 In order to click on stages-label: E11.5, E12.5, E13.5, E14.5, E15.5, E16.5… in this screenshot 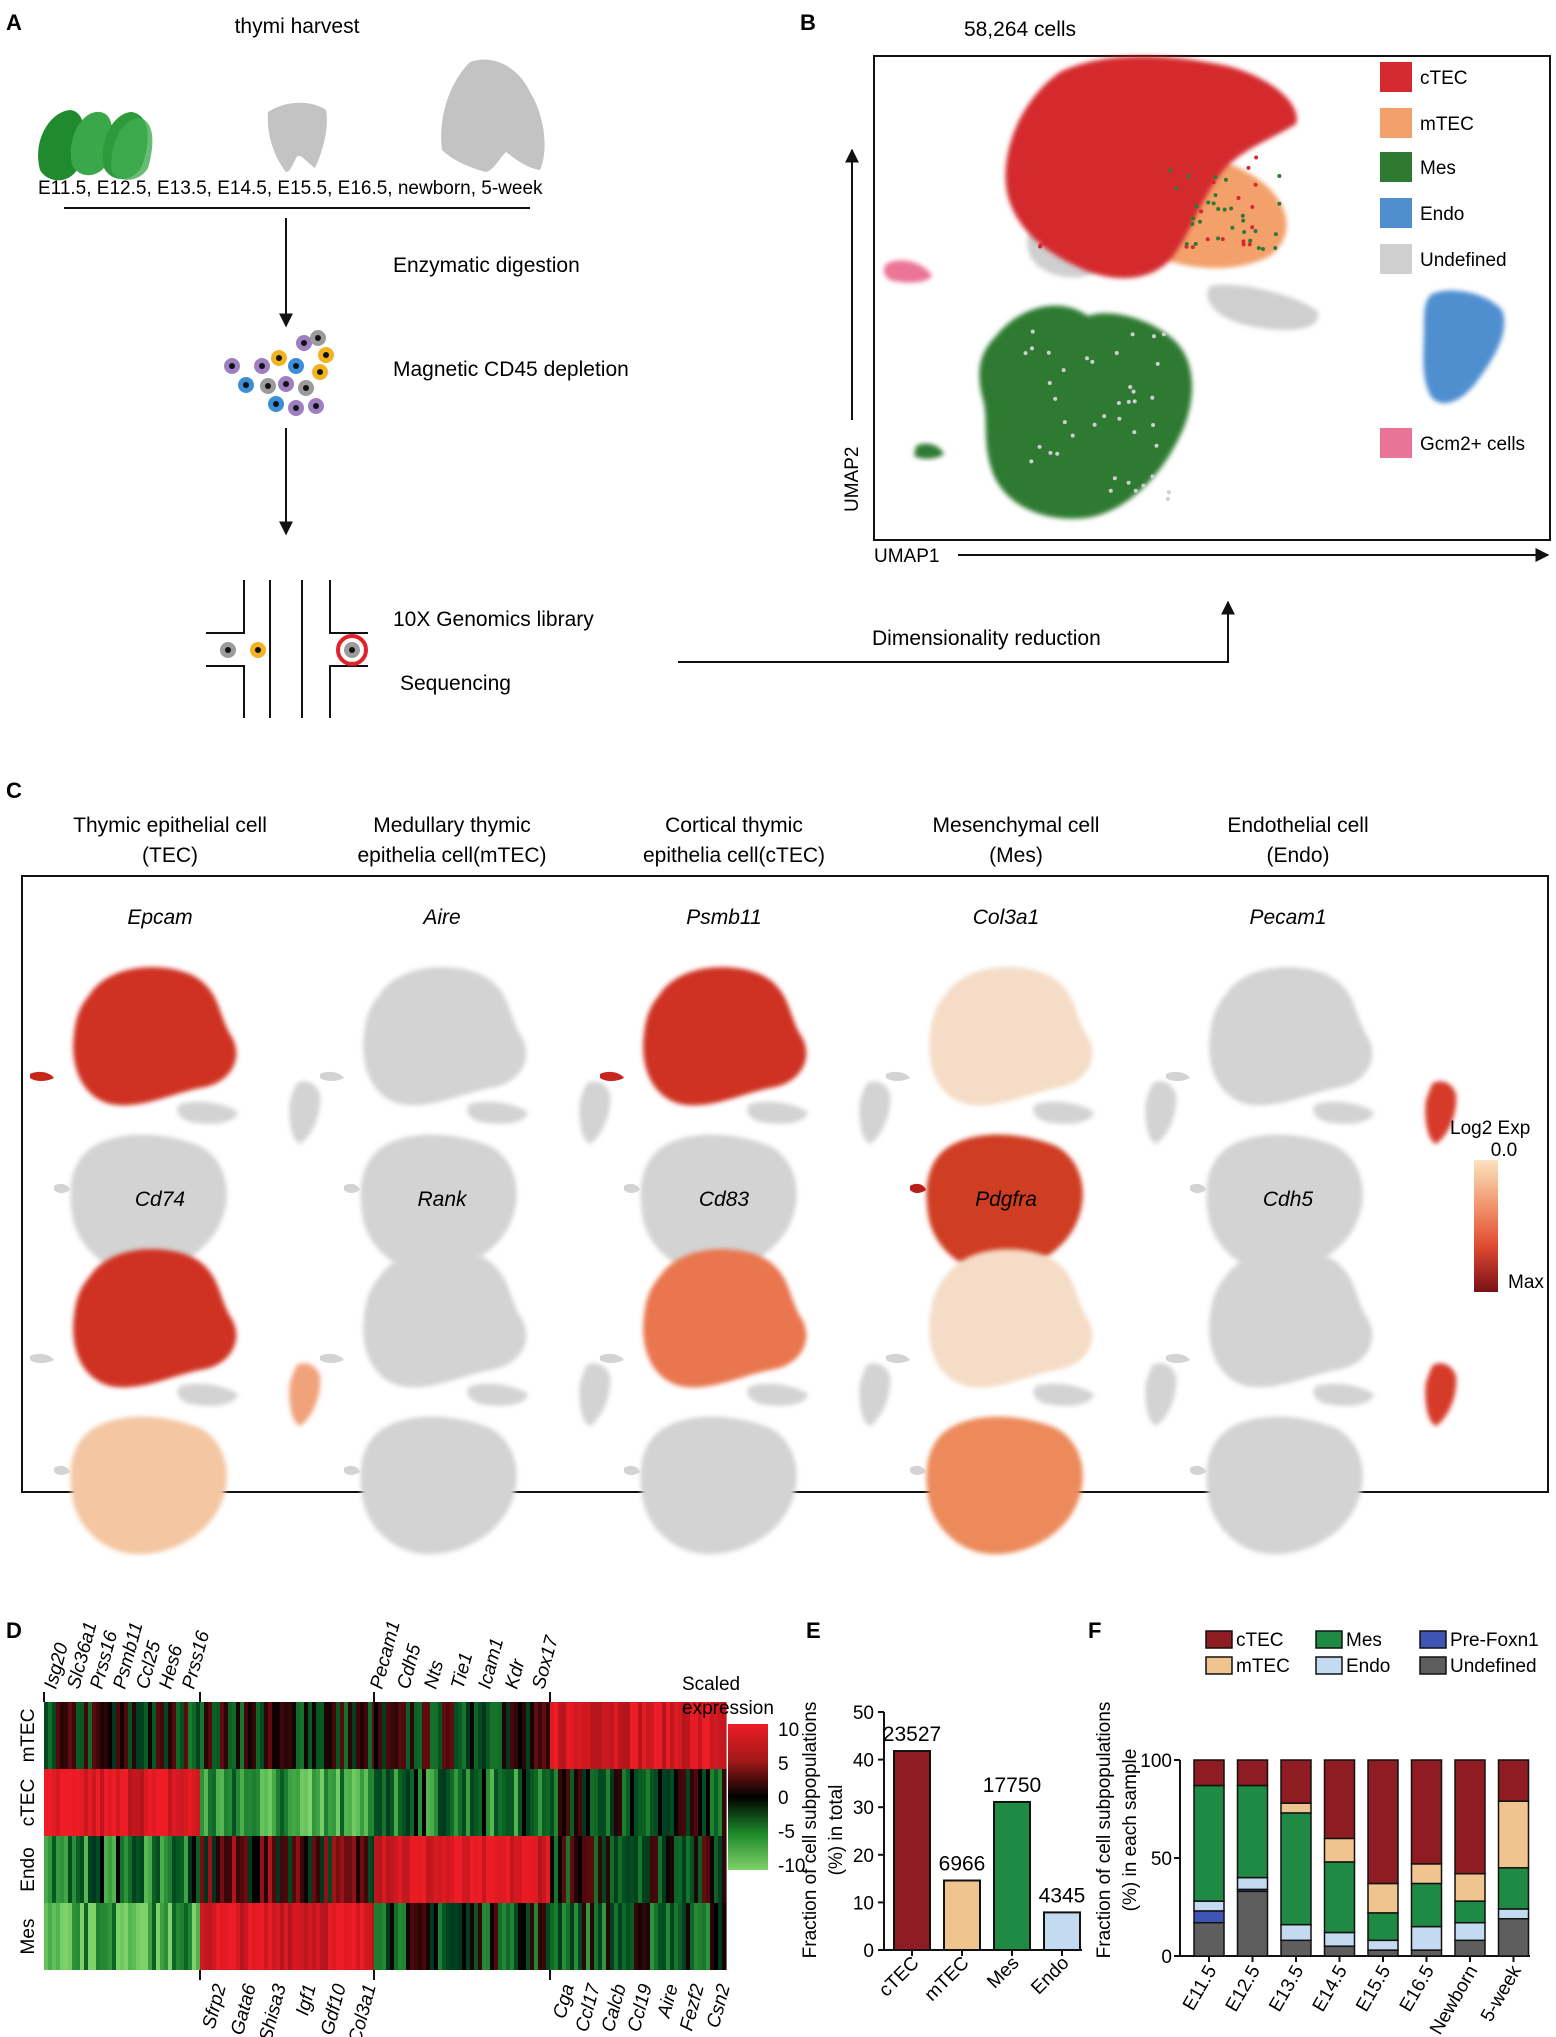, I will do `click(290, 188)`.